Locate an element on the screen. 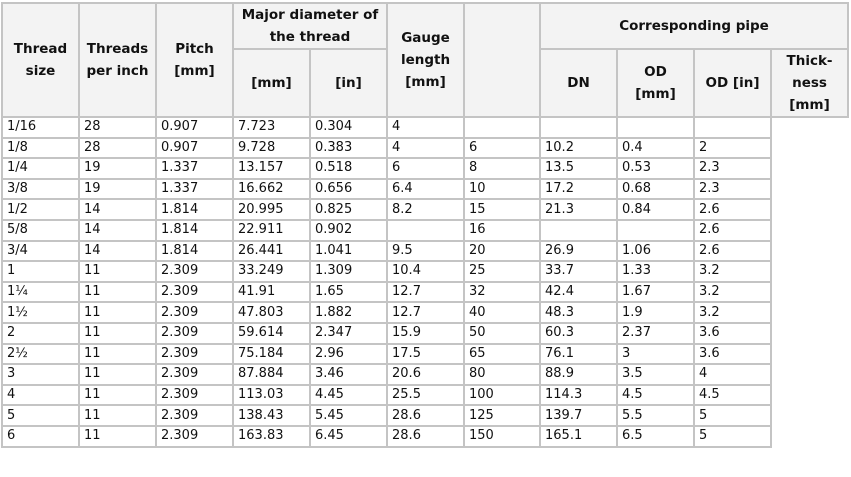 The width and height of the screenshot is (851, 477). header-od-in: OD [in] is located at coordinates (733, 83).